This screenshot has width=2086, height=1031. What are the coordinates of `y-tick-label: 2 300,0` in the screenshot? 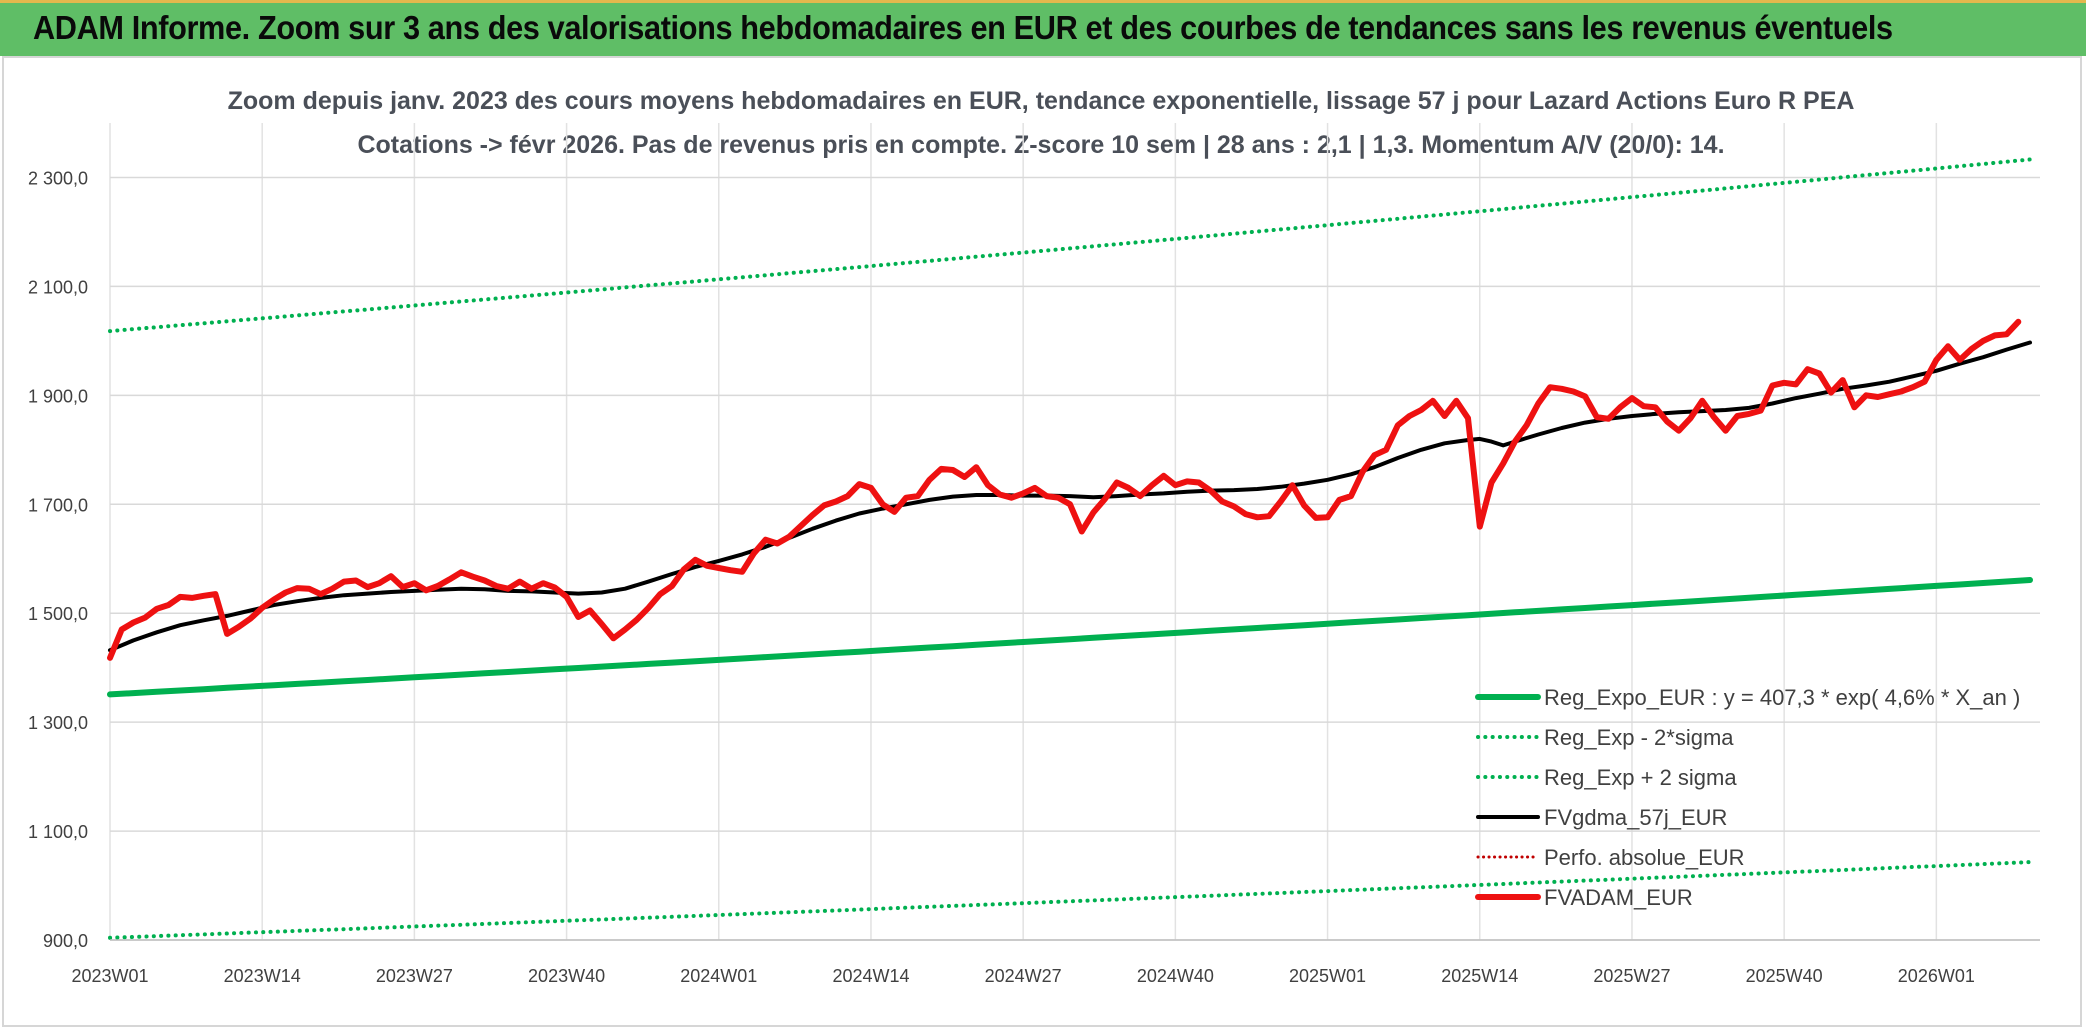 It's located at (58, 178).